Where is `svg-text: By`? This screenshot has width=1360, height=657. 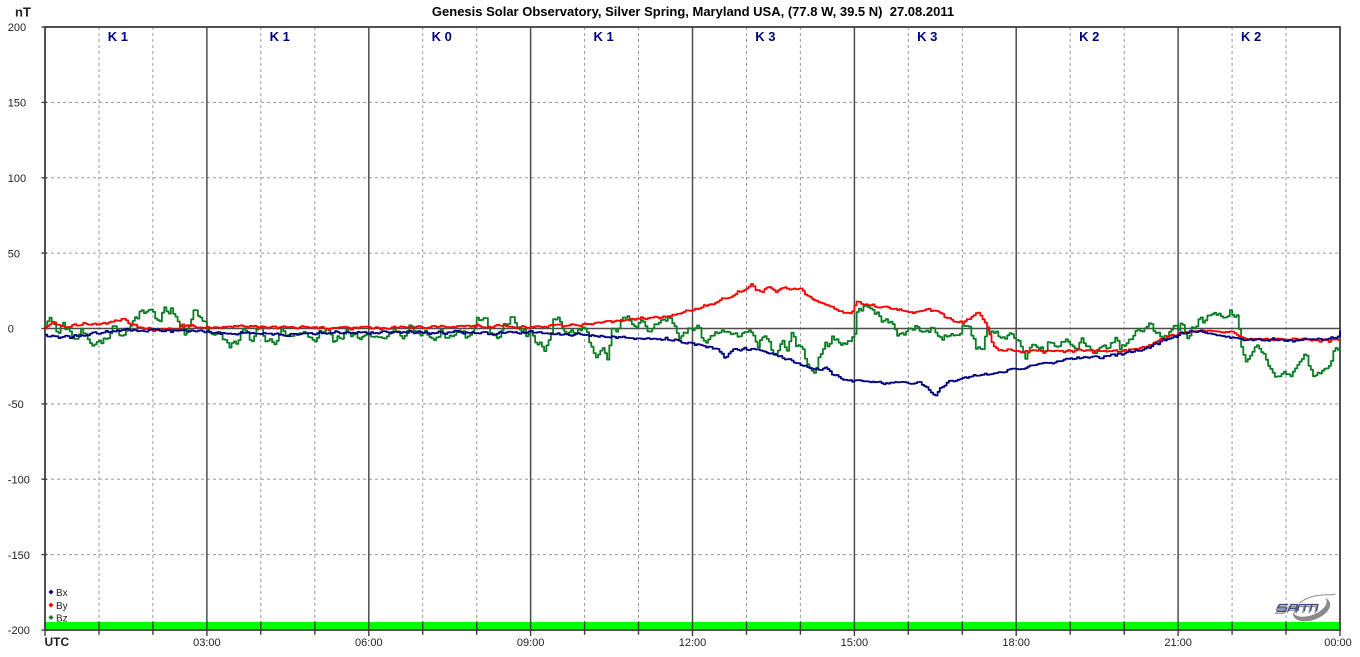
svg-text: By is located at coordinates (62, 606).